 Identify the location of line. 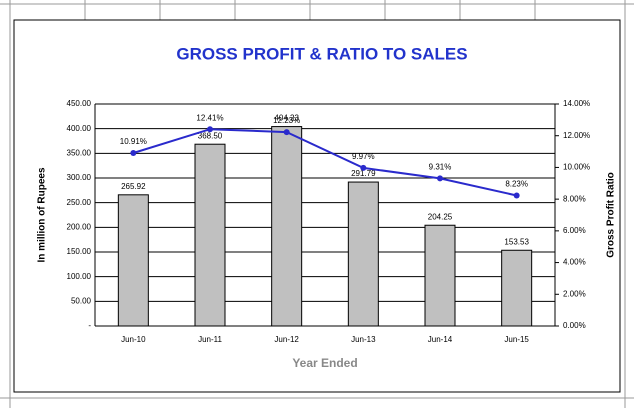
(325, 162).